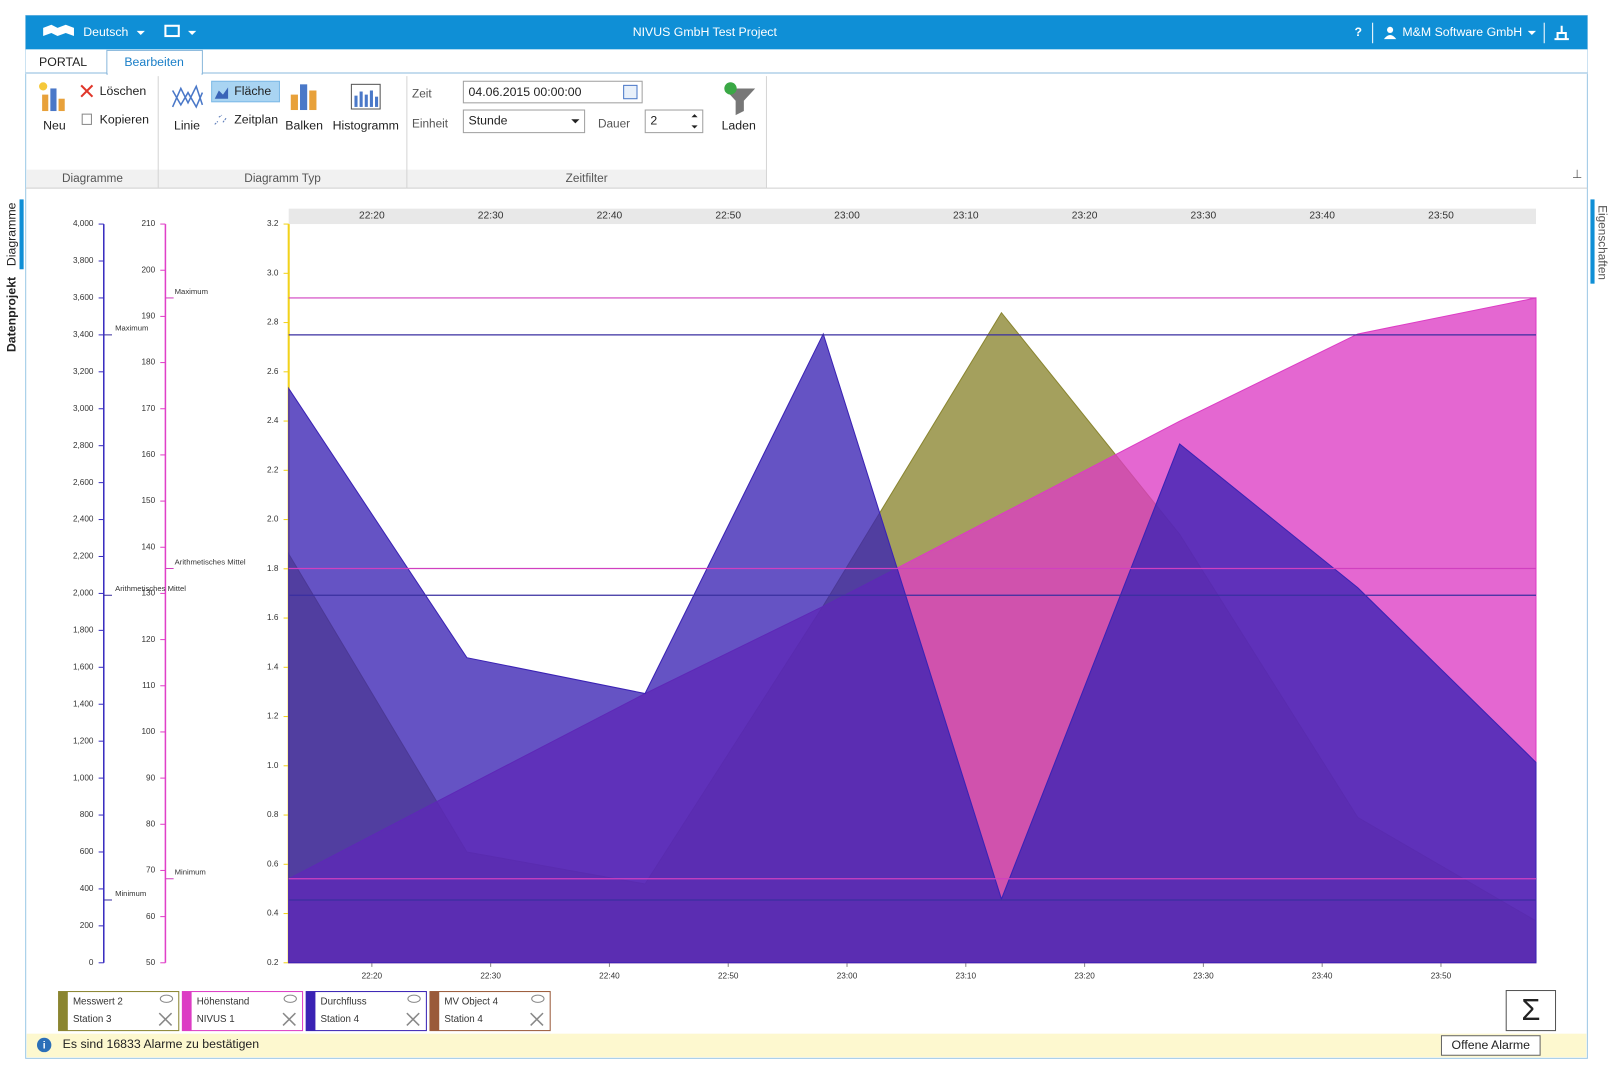 This screenshot has width=1611, height=1080. What do you see at coordinates (63, 62) in the screenshot?
I see `tab: PORTAL` at bounding box center [63, 62].